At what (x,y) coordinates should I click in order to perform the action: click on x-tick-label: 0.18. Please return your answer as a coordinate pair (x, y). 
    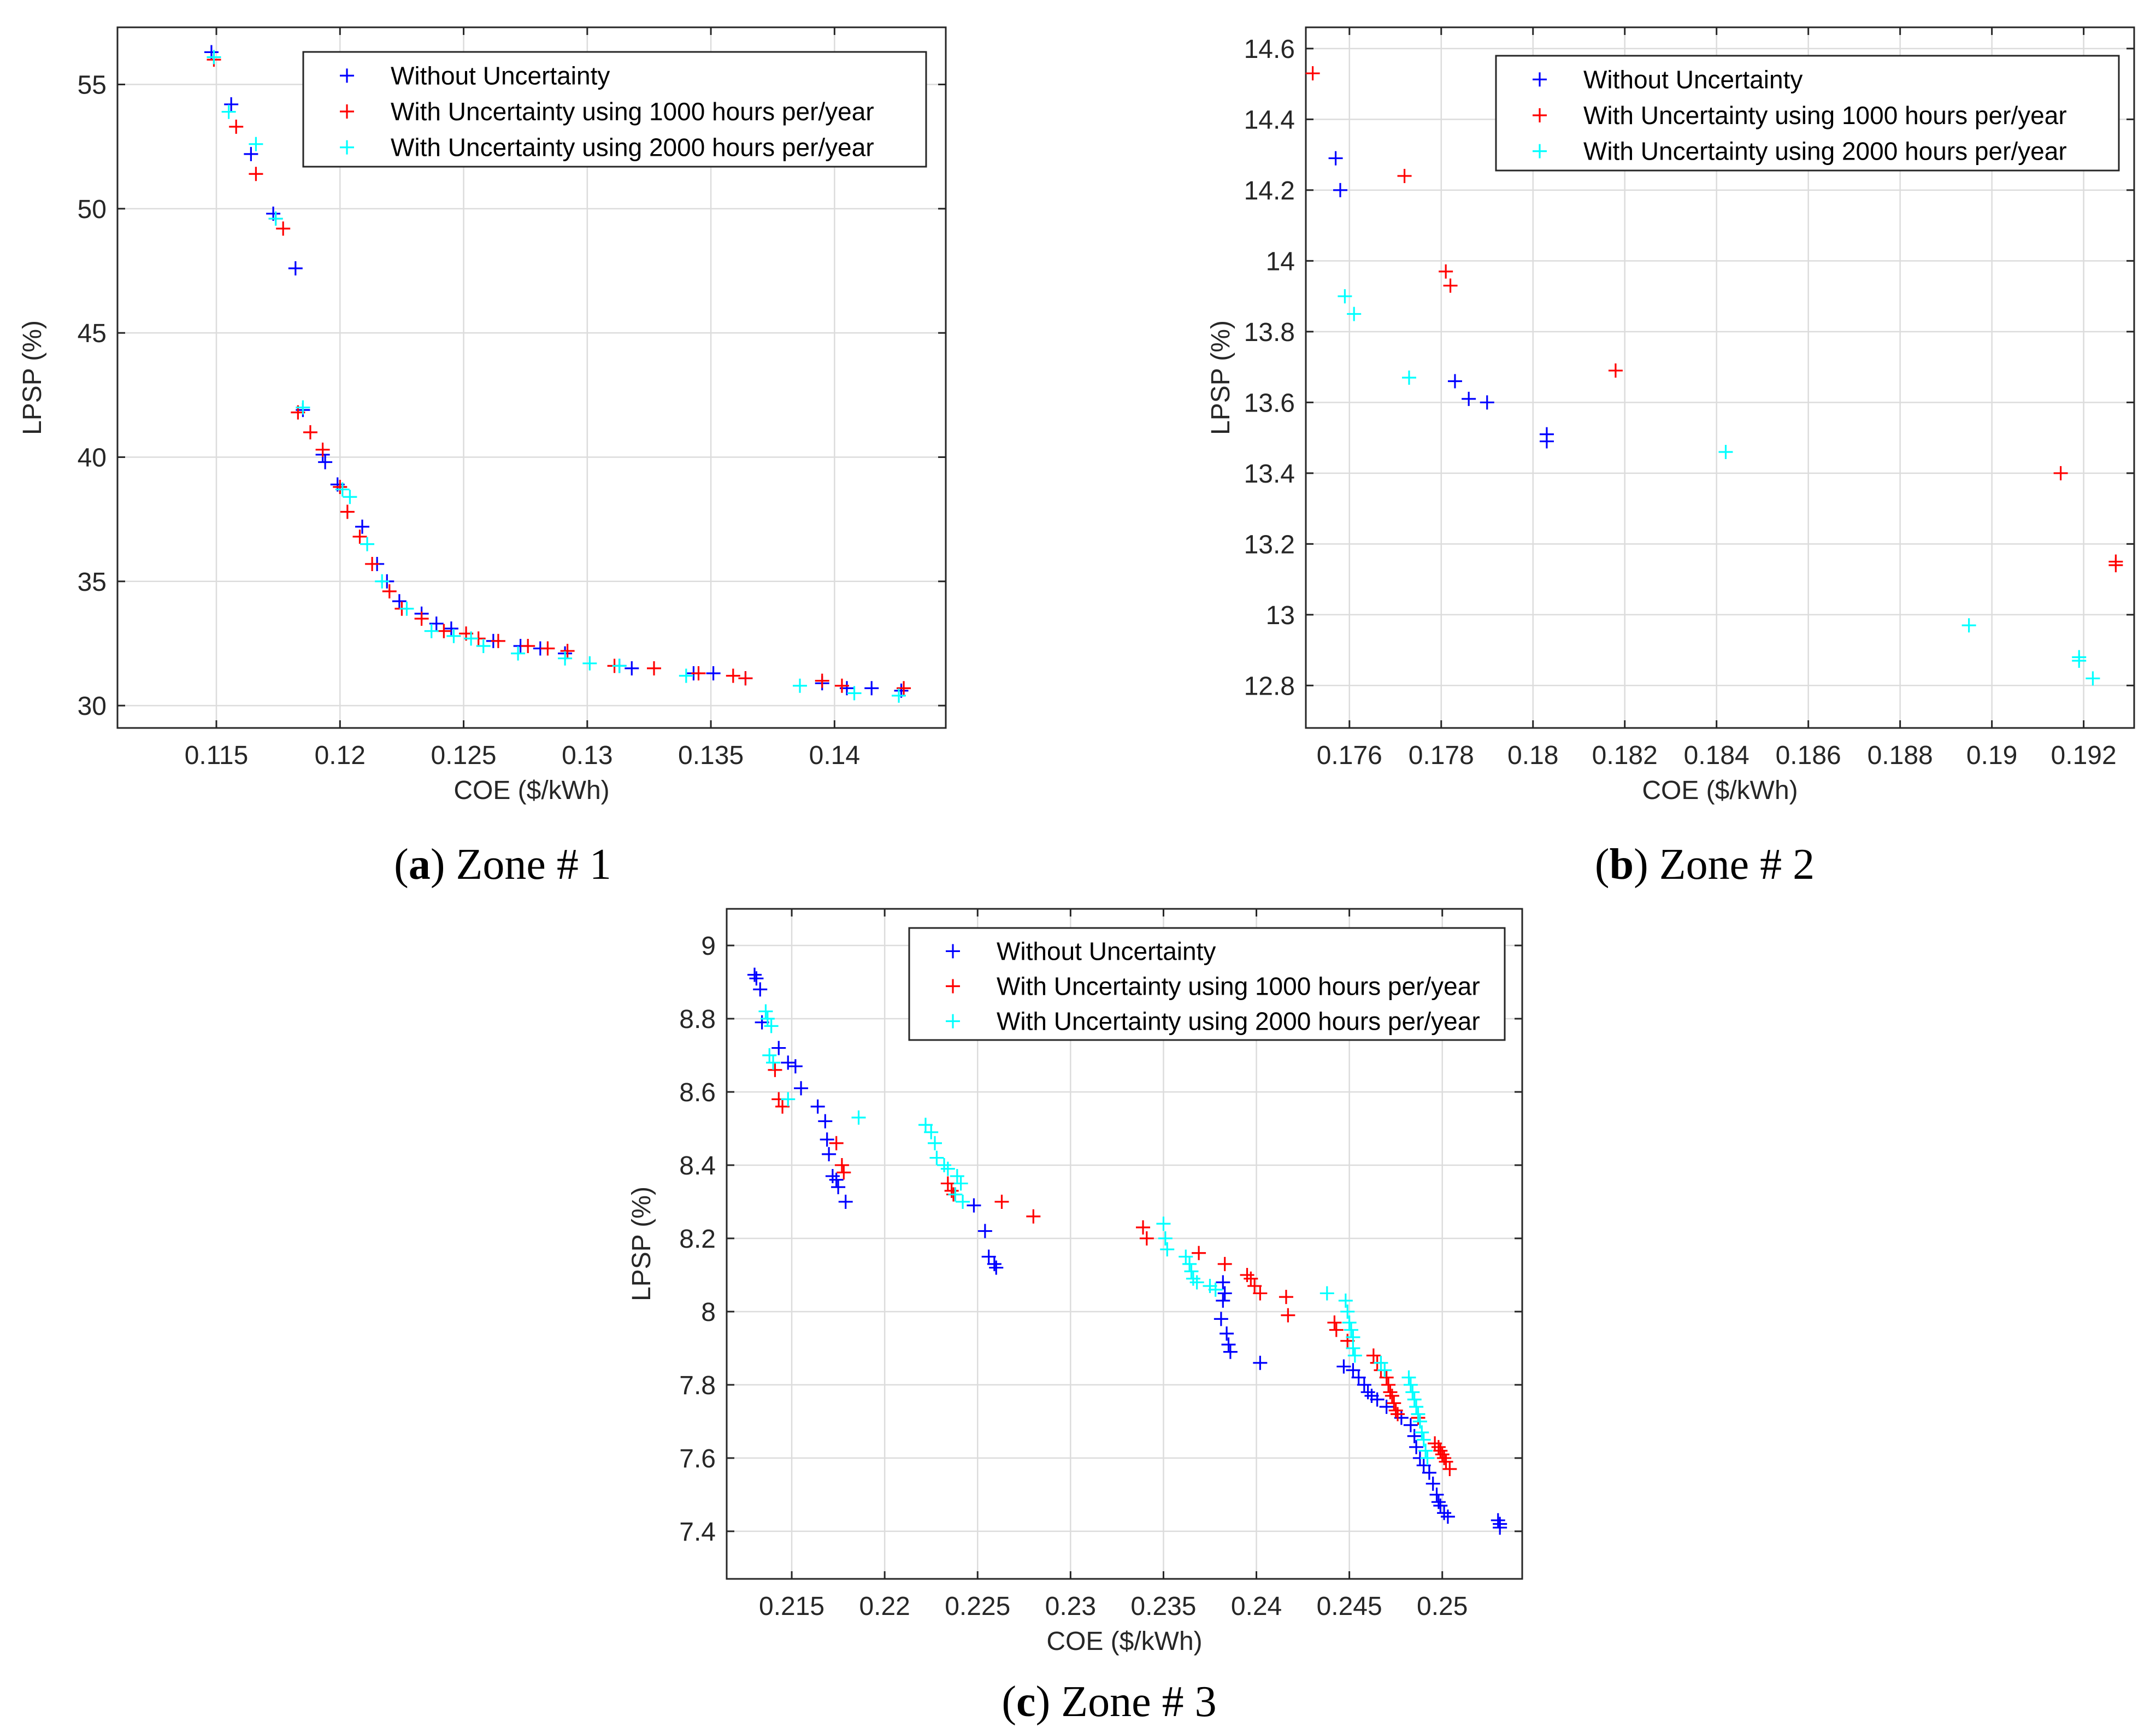
    Looking at the image, I should click on (1532, 755).